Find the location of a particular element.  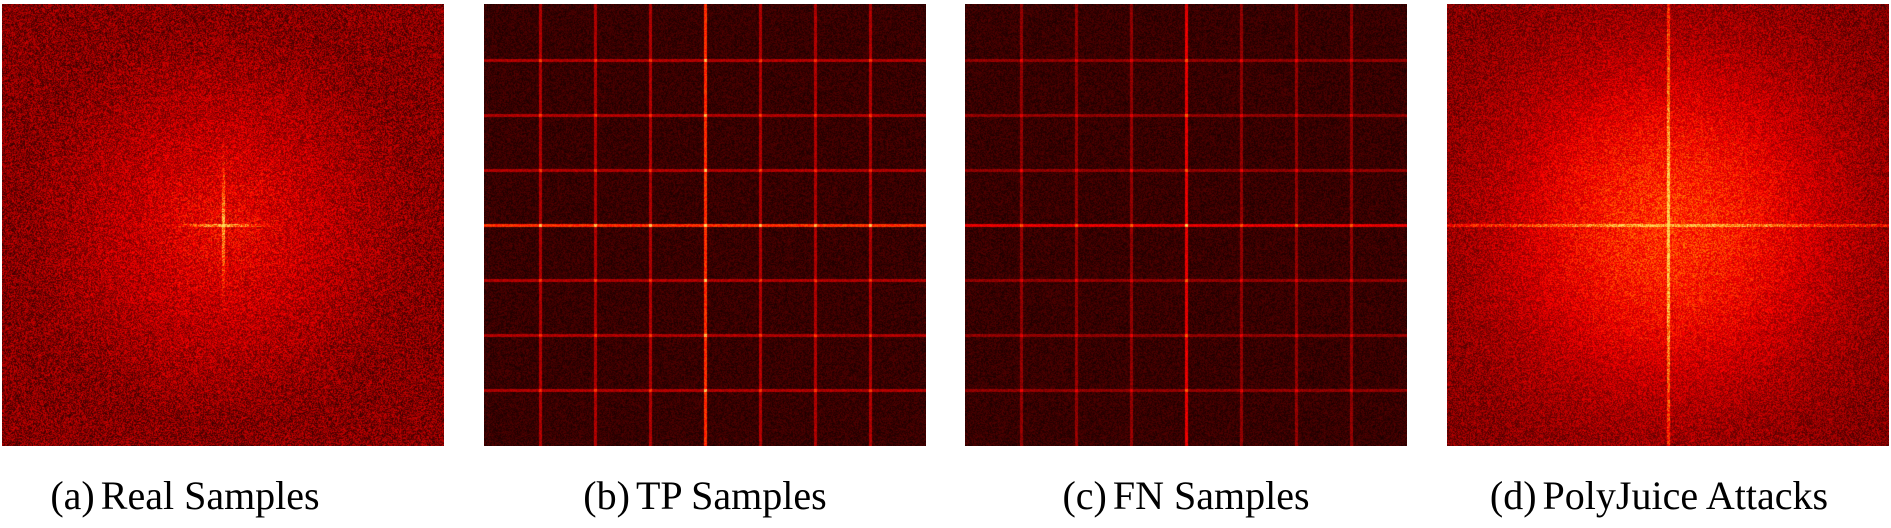

caption-b: (b) TP Samples is located at coordinates (705, 496).